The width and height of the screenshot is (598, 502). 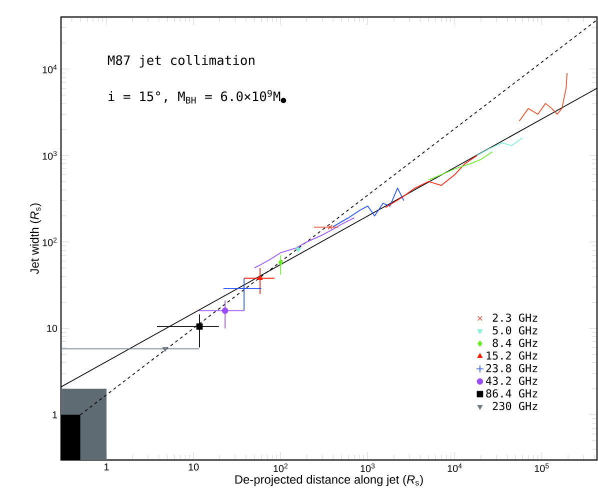 I want to click on y-axis-title: Jet width (R$_{s}$), so click(x=36, y=238).